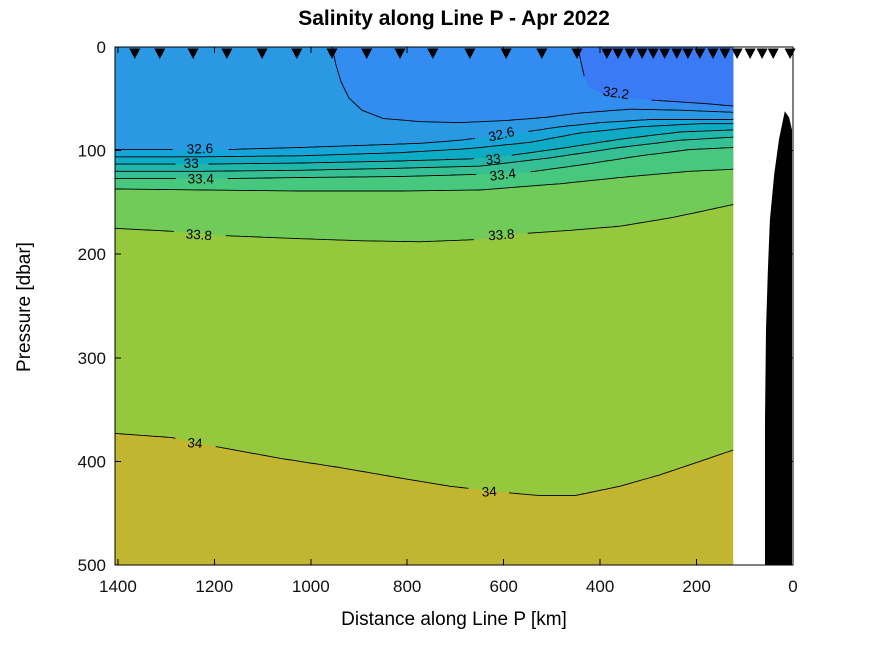  Describe the element at coordinates (311, 586) in the screenshot. I see `svg-text: 1000` at that location.